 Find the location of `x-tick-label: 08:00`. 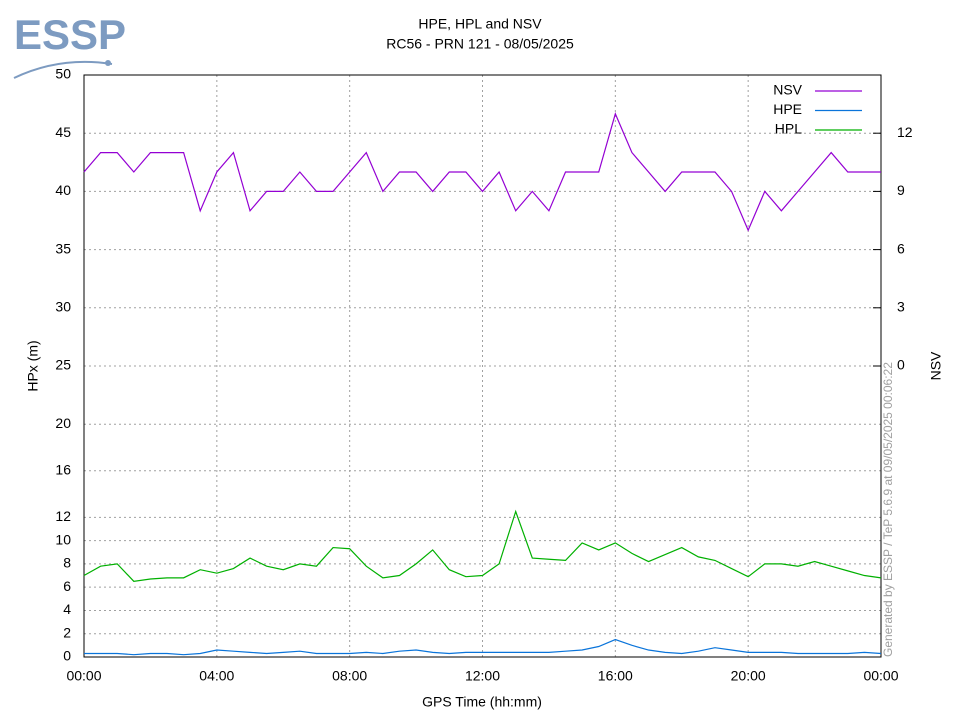

x-tick-label: 08:00 is located at coordinates (349, 676).